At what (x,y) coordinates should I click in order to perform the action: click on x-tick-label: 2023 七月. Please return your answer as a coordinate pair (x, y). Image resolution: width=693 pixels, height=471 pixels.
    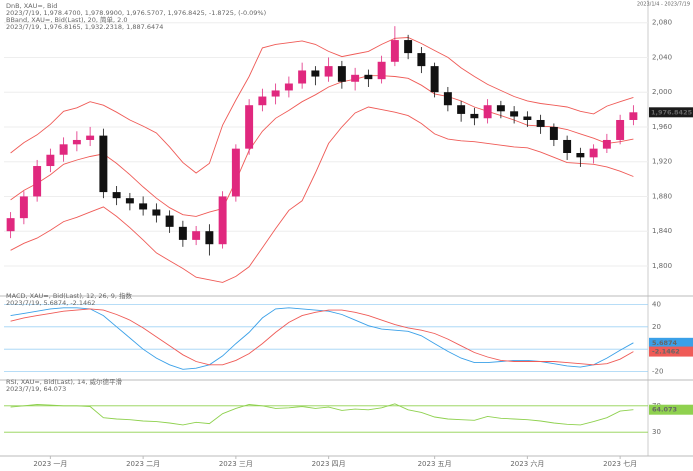
    Looking at the image, I should click on (620, 463).